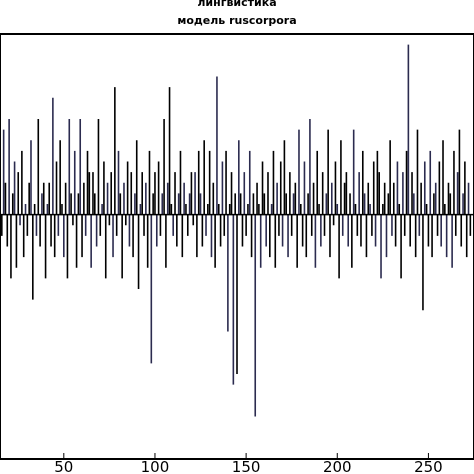 This screenshot has height=474, width=474. Describe the element at coordinates (248, 463) in the screenshot. I see `x-axis: 50 100 150 200 250` at that location.